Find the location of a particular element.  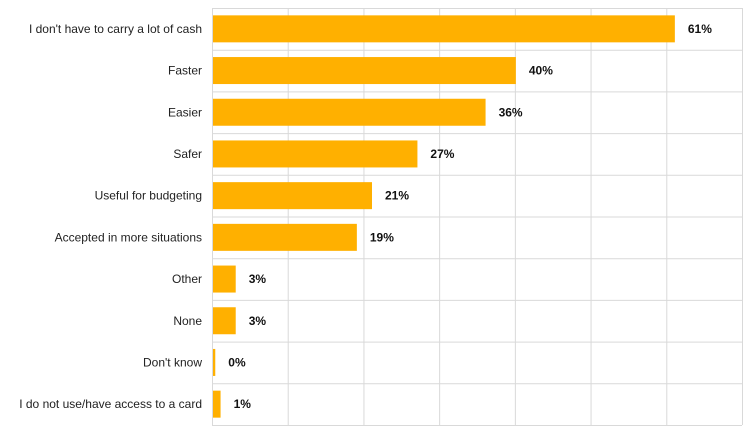

category-label: Safer is located at coordinates (187, 154).